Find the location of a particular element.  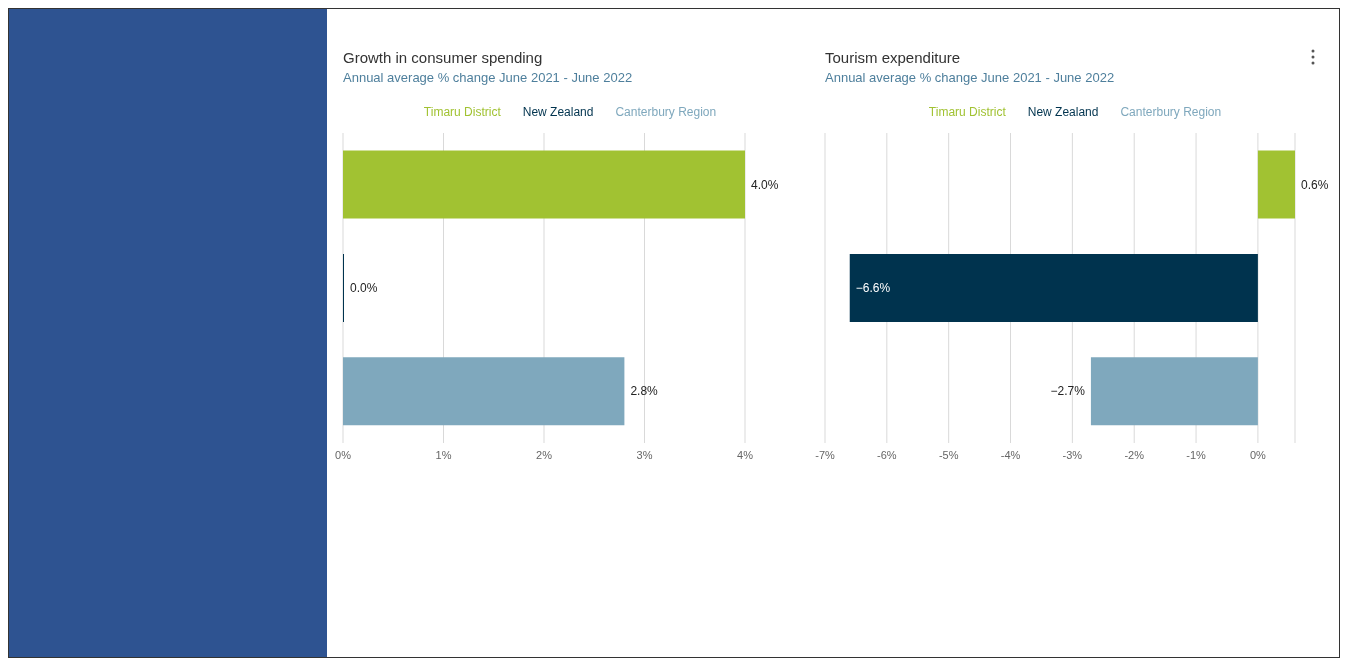

x-tick-label: -3% is located at coordinates (1072, 454).